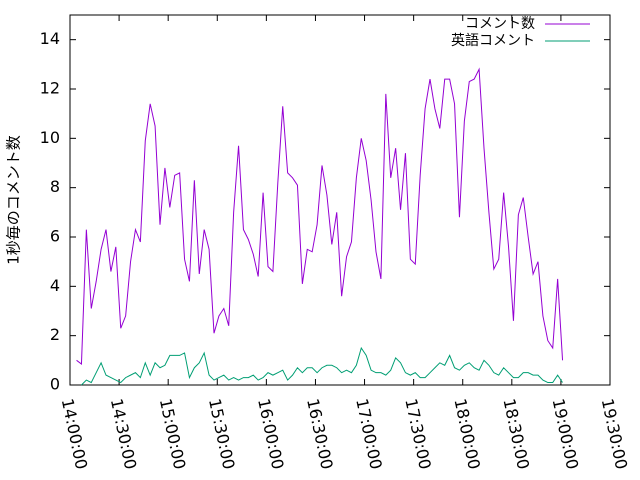  I want to click on y-tick-label: 12, so click(50, 88).